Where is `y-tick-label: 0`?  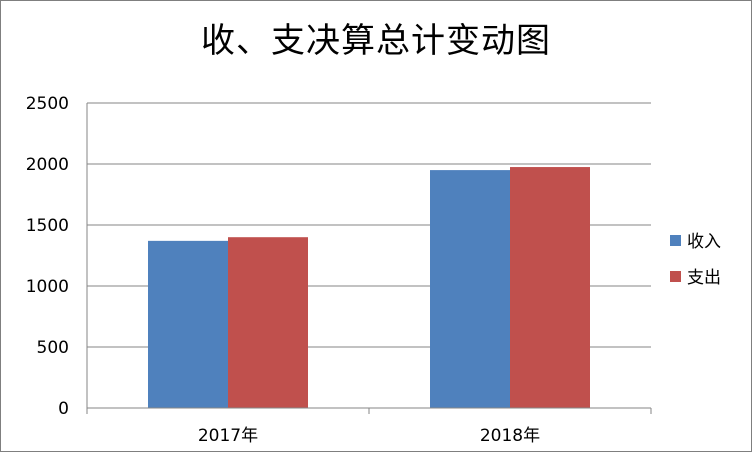 y-tick-label: 0 is located at coordinates (63, 409).